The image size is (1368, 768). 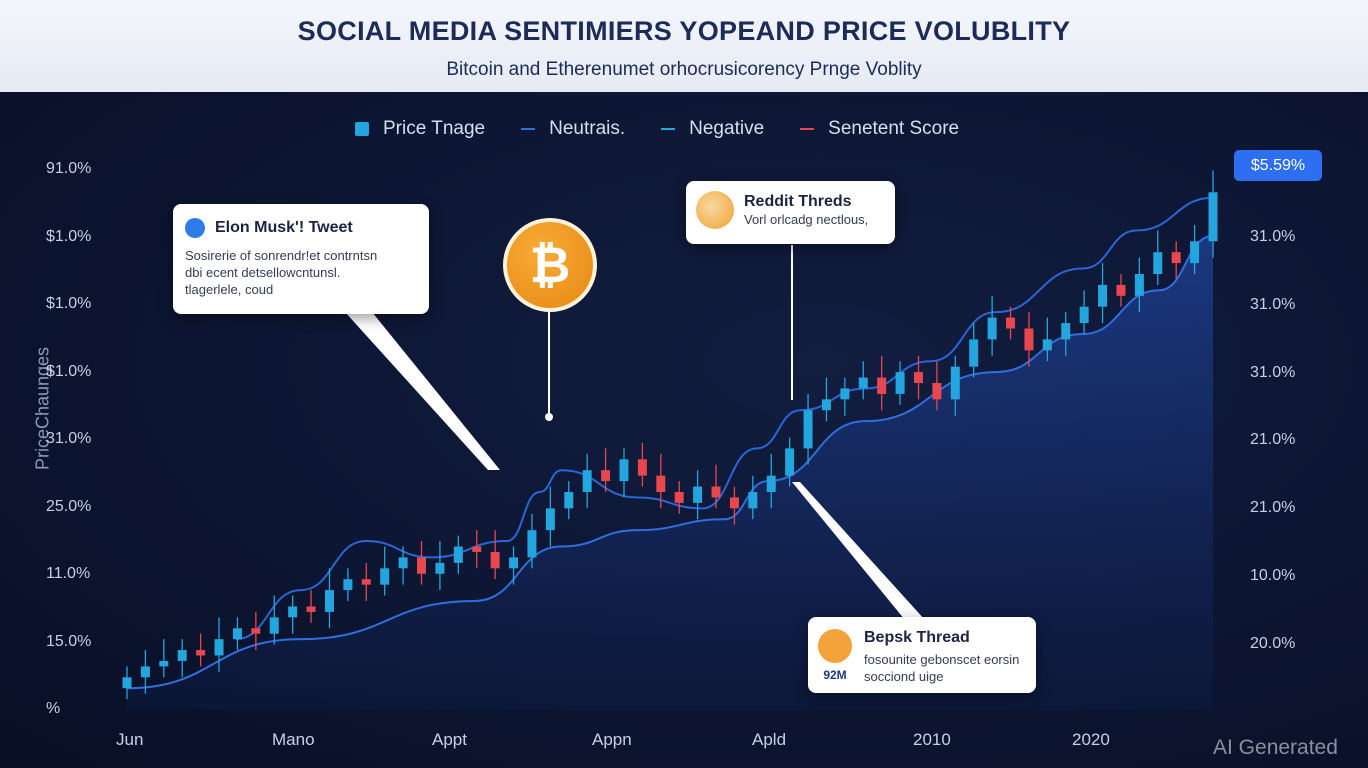 What do you see at coordinates (69, 303) in the screenshot?
I see `y-tick-left: $1.0%` at bounding box center [69, 303].